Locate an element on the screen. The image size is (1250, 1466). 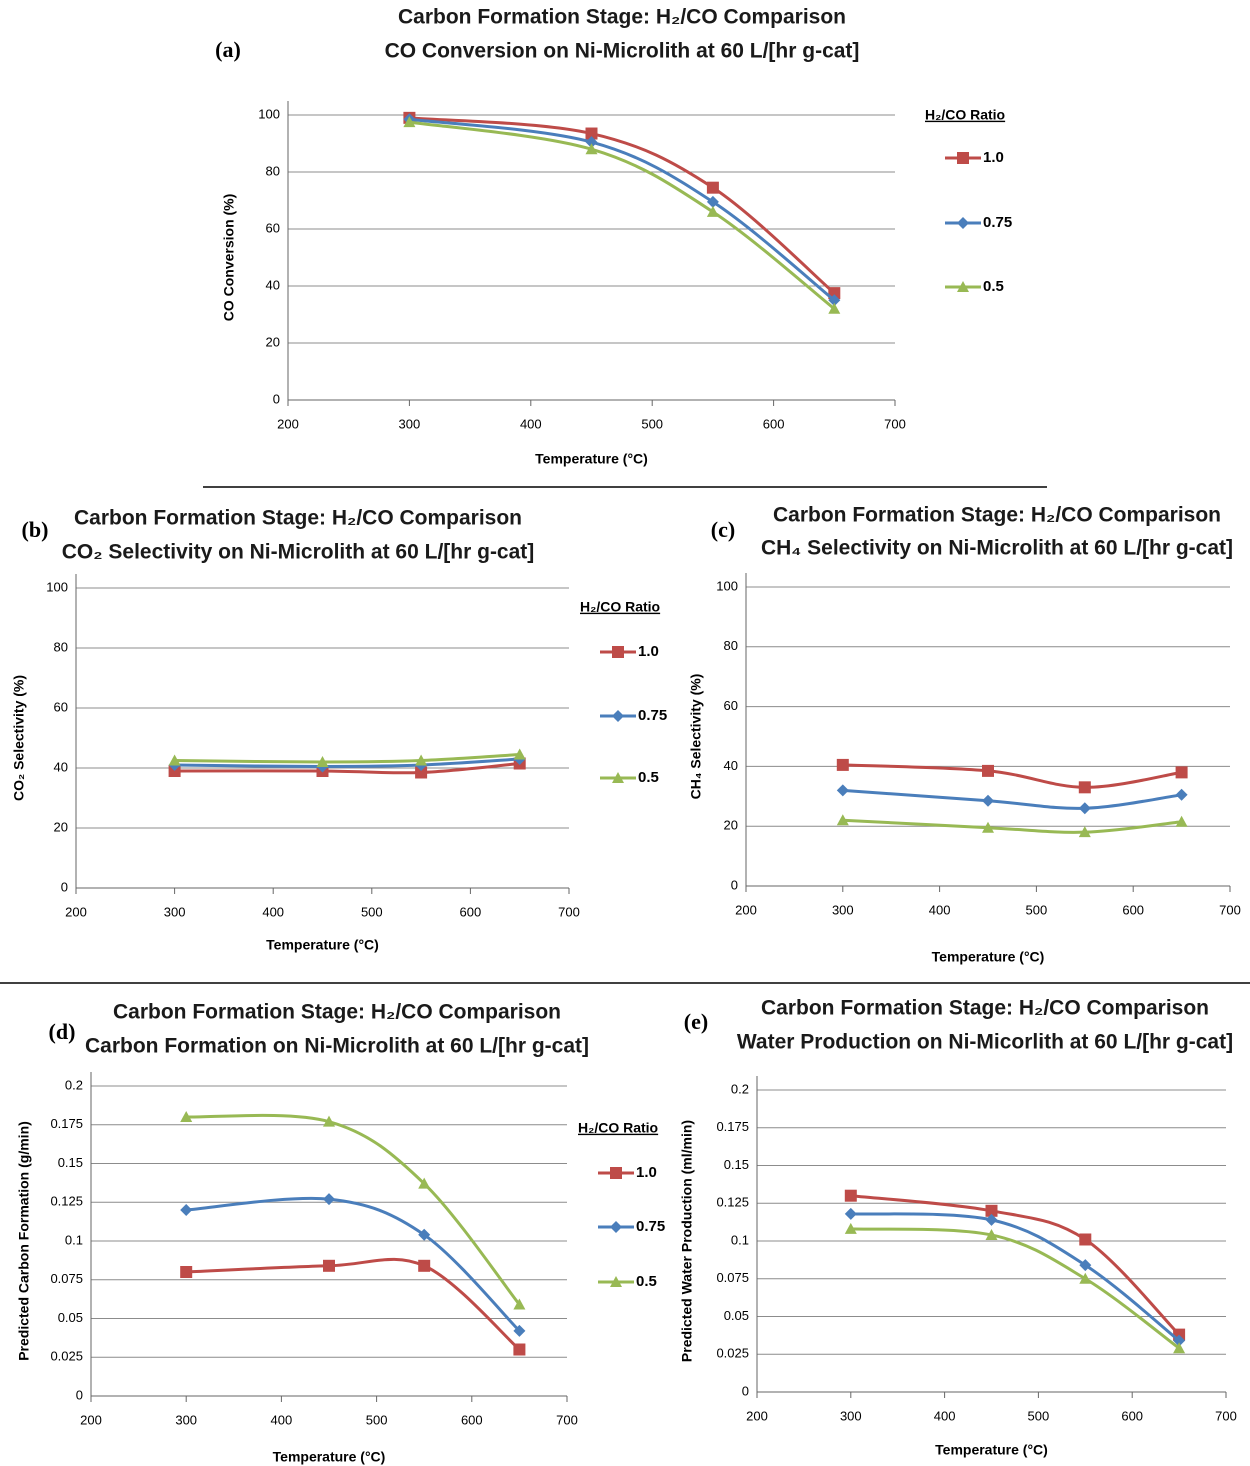
y-axis-label: CH₄ Selectivity (%) is located at coordinates (696, 737).